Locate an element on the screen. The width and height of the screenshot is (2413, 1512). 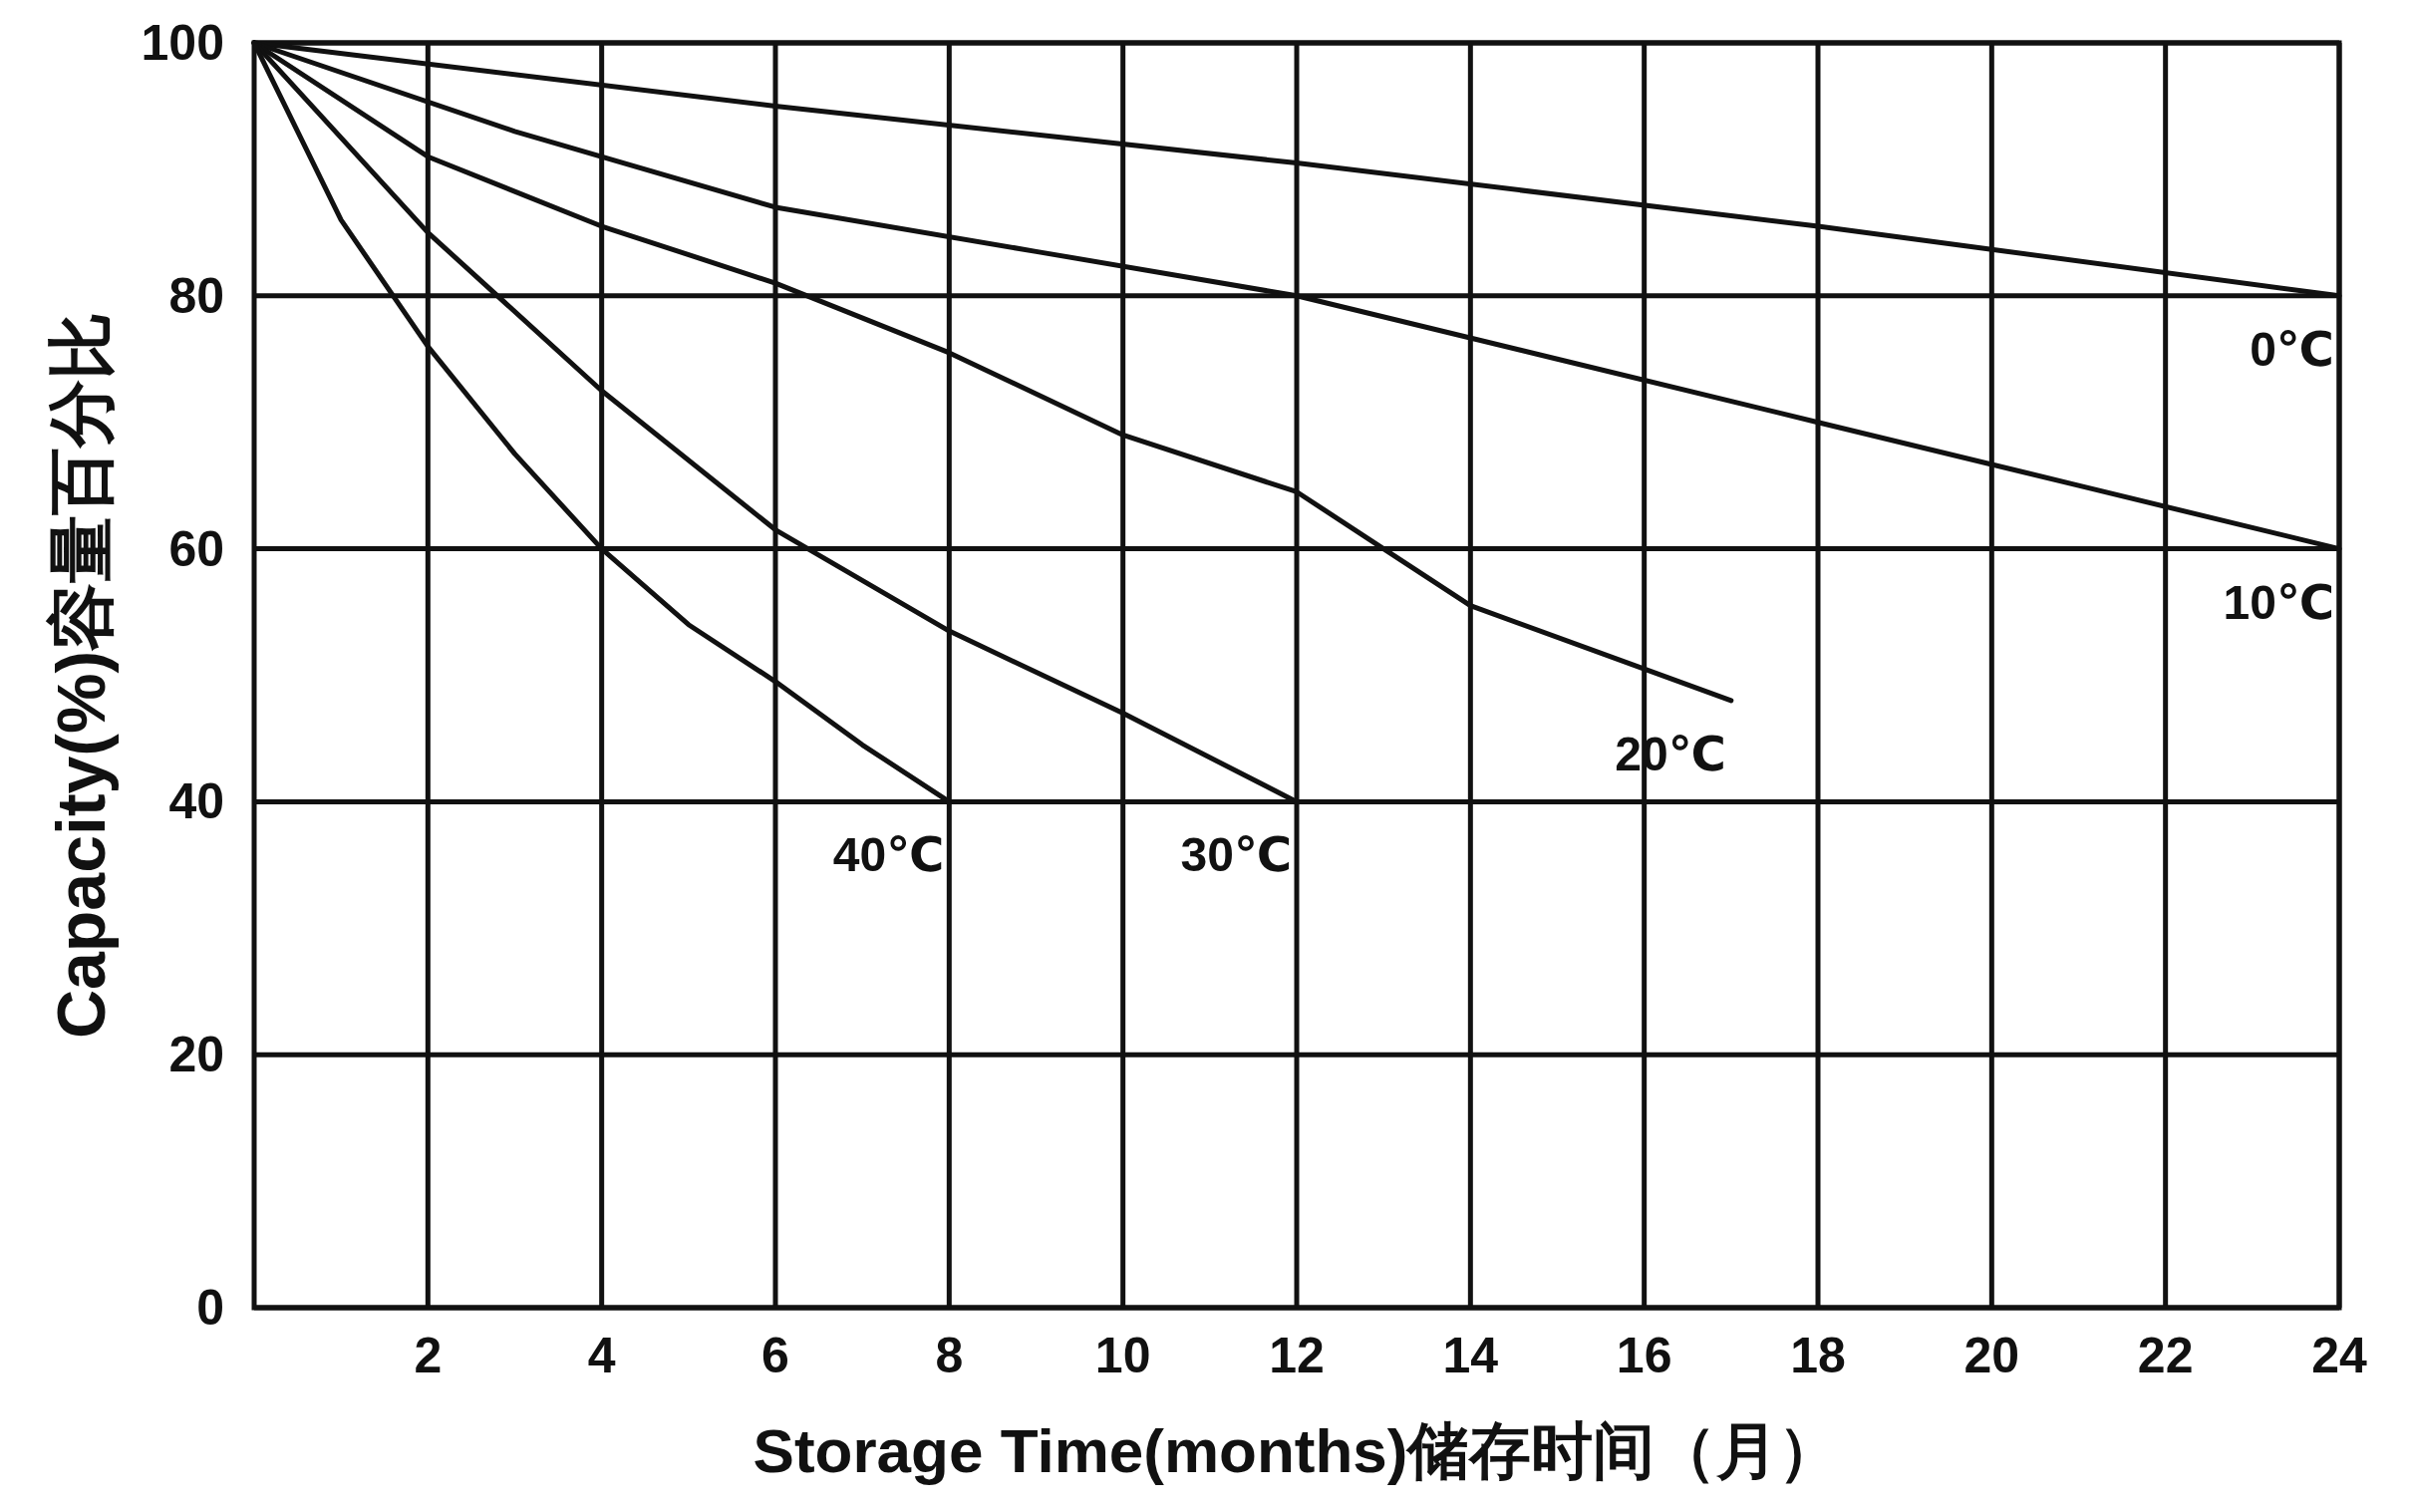
series-label: 10℃ is located at coordinates (2278, 602).